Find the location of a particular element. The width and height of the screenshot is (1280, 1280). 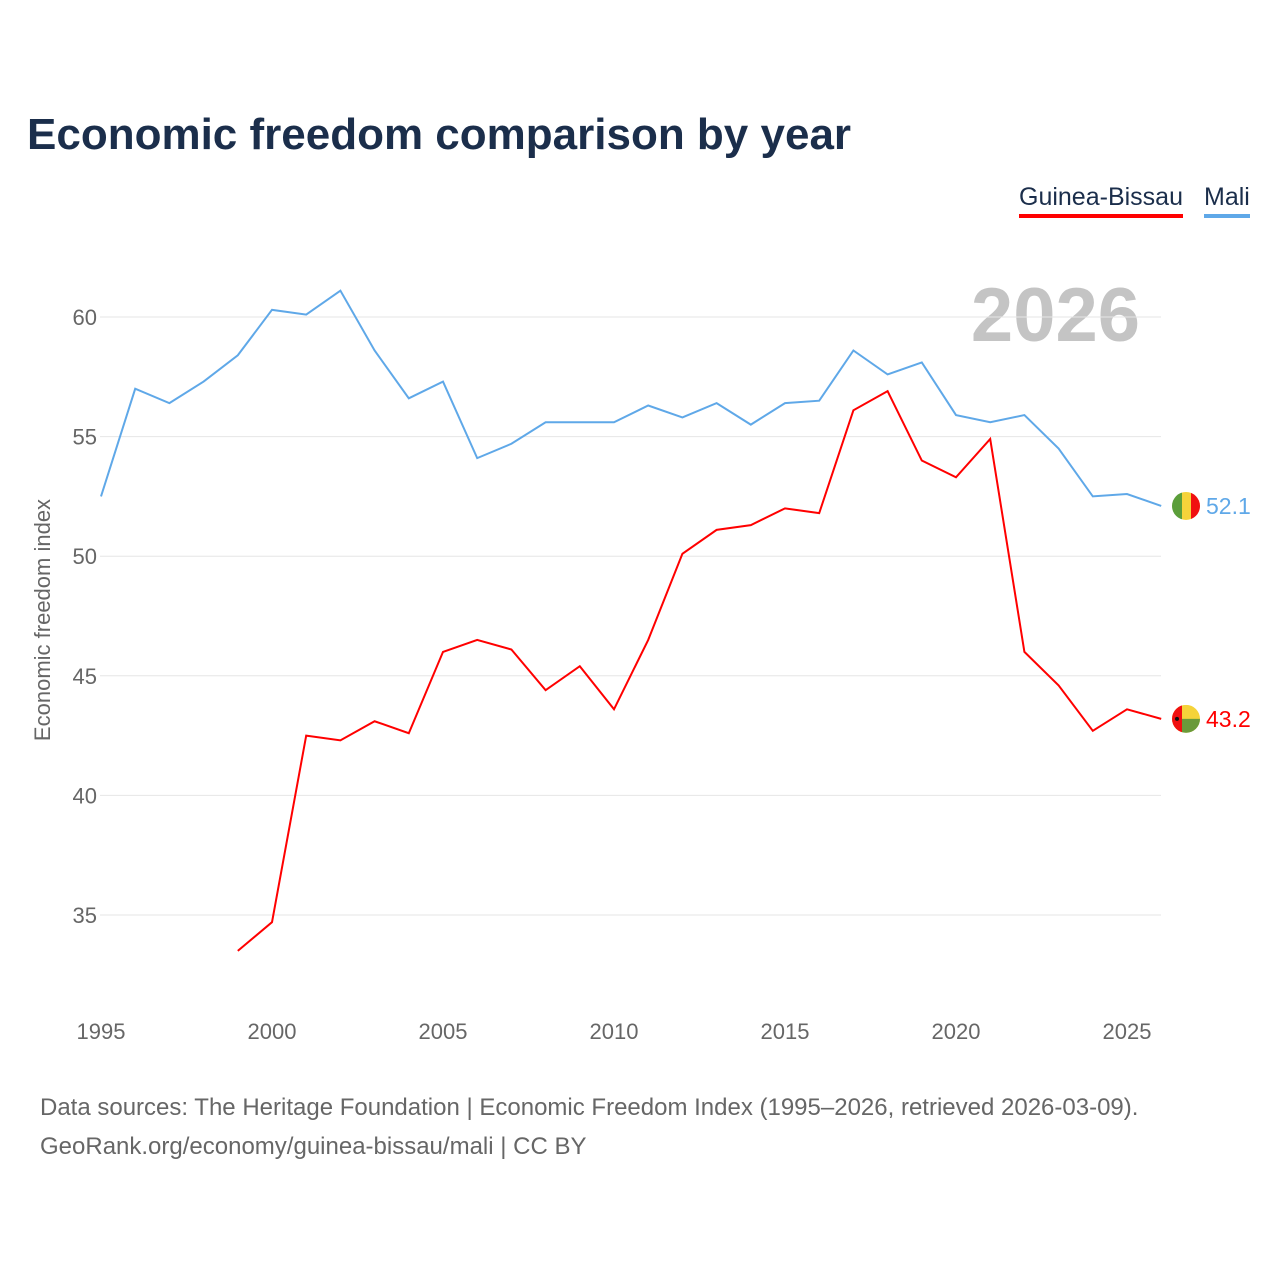

flag-mali-icon is located at coordinates (1186, 505).